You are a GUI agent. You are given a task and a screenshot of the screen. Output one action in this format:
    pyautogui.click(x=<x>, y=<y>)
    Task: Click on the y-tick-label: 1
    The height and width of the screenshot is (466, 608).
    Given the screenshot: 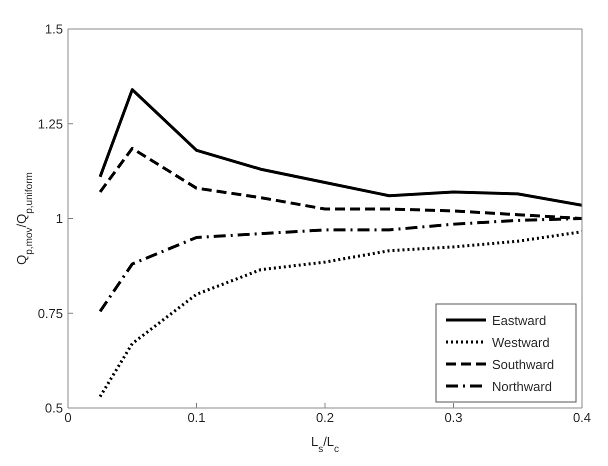 What is the action you would take?
    pyautogui.click(x=59, y=218)
    